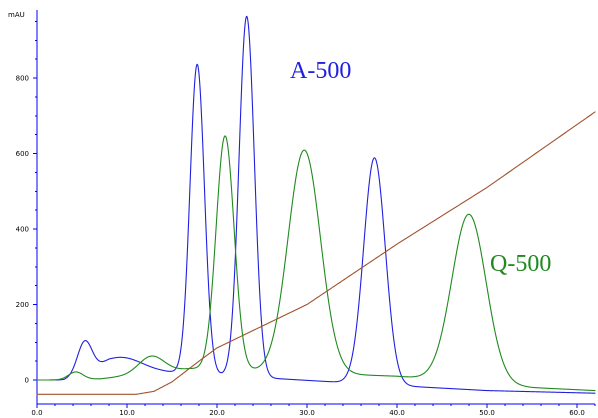 The width and height of the screenshot is (598, 418). Describe the element at coordinates (320, 71) in the screenshot. I see `annotation-a-500: A-500` at that location.